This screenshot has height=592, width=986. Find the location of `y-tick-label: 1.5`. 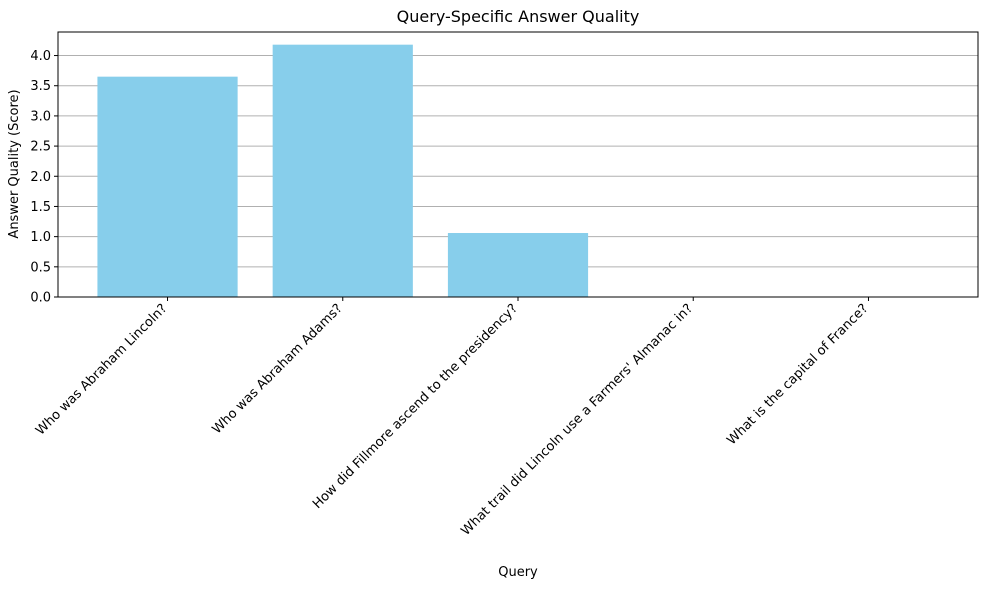

y-tick-label: 1.5 is located at coordinates (40, 207).